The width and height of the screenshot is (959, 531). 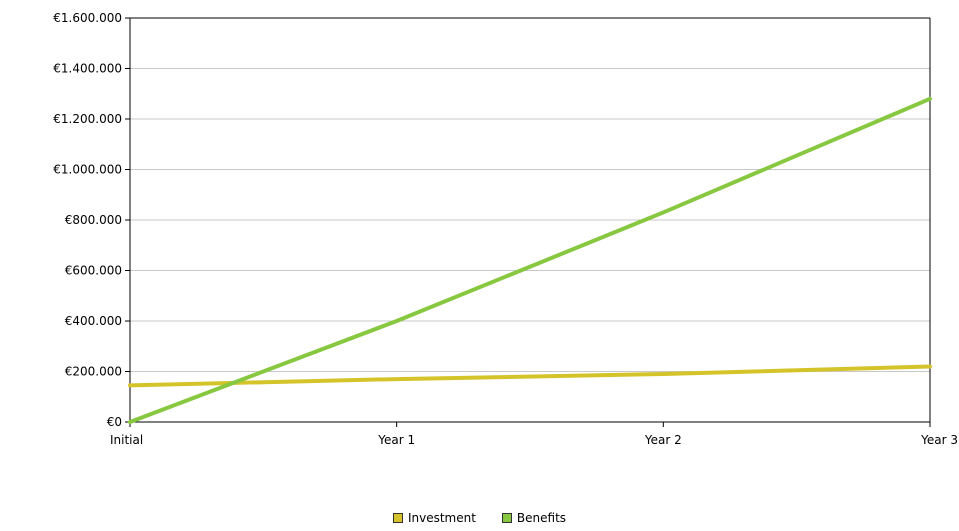 I want to click on x-tick-label: Initial, so click(x=126, y=440).